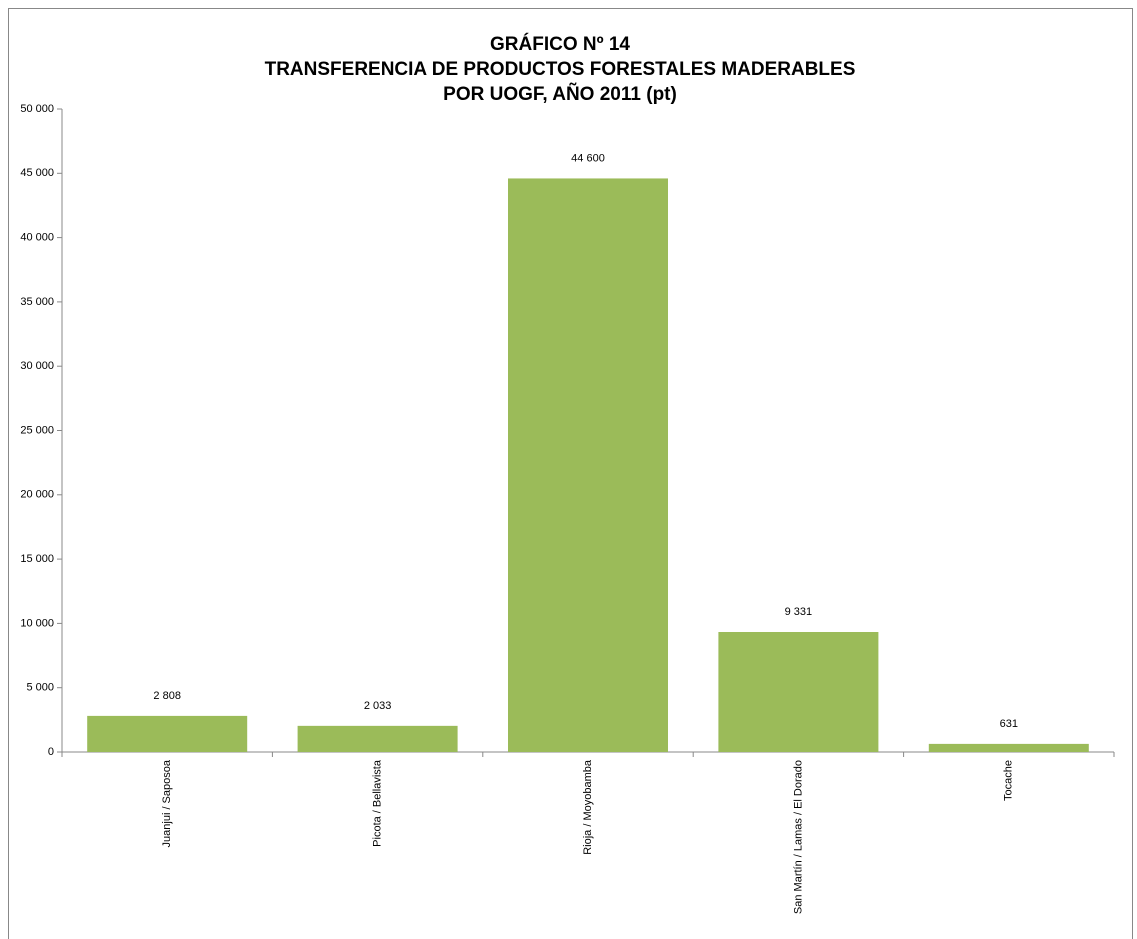  What do you see at coordinates (588, 158) in the screenshot?
I see `data-label: 44 600` at bounding box center [588, 158].